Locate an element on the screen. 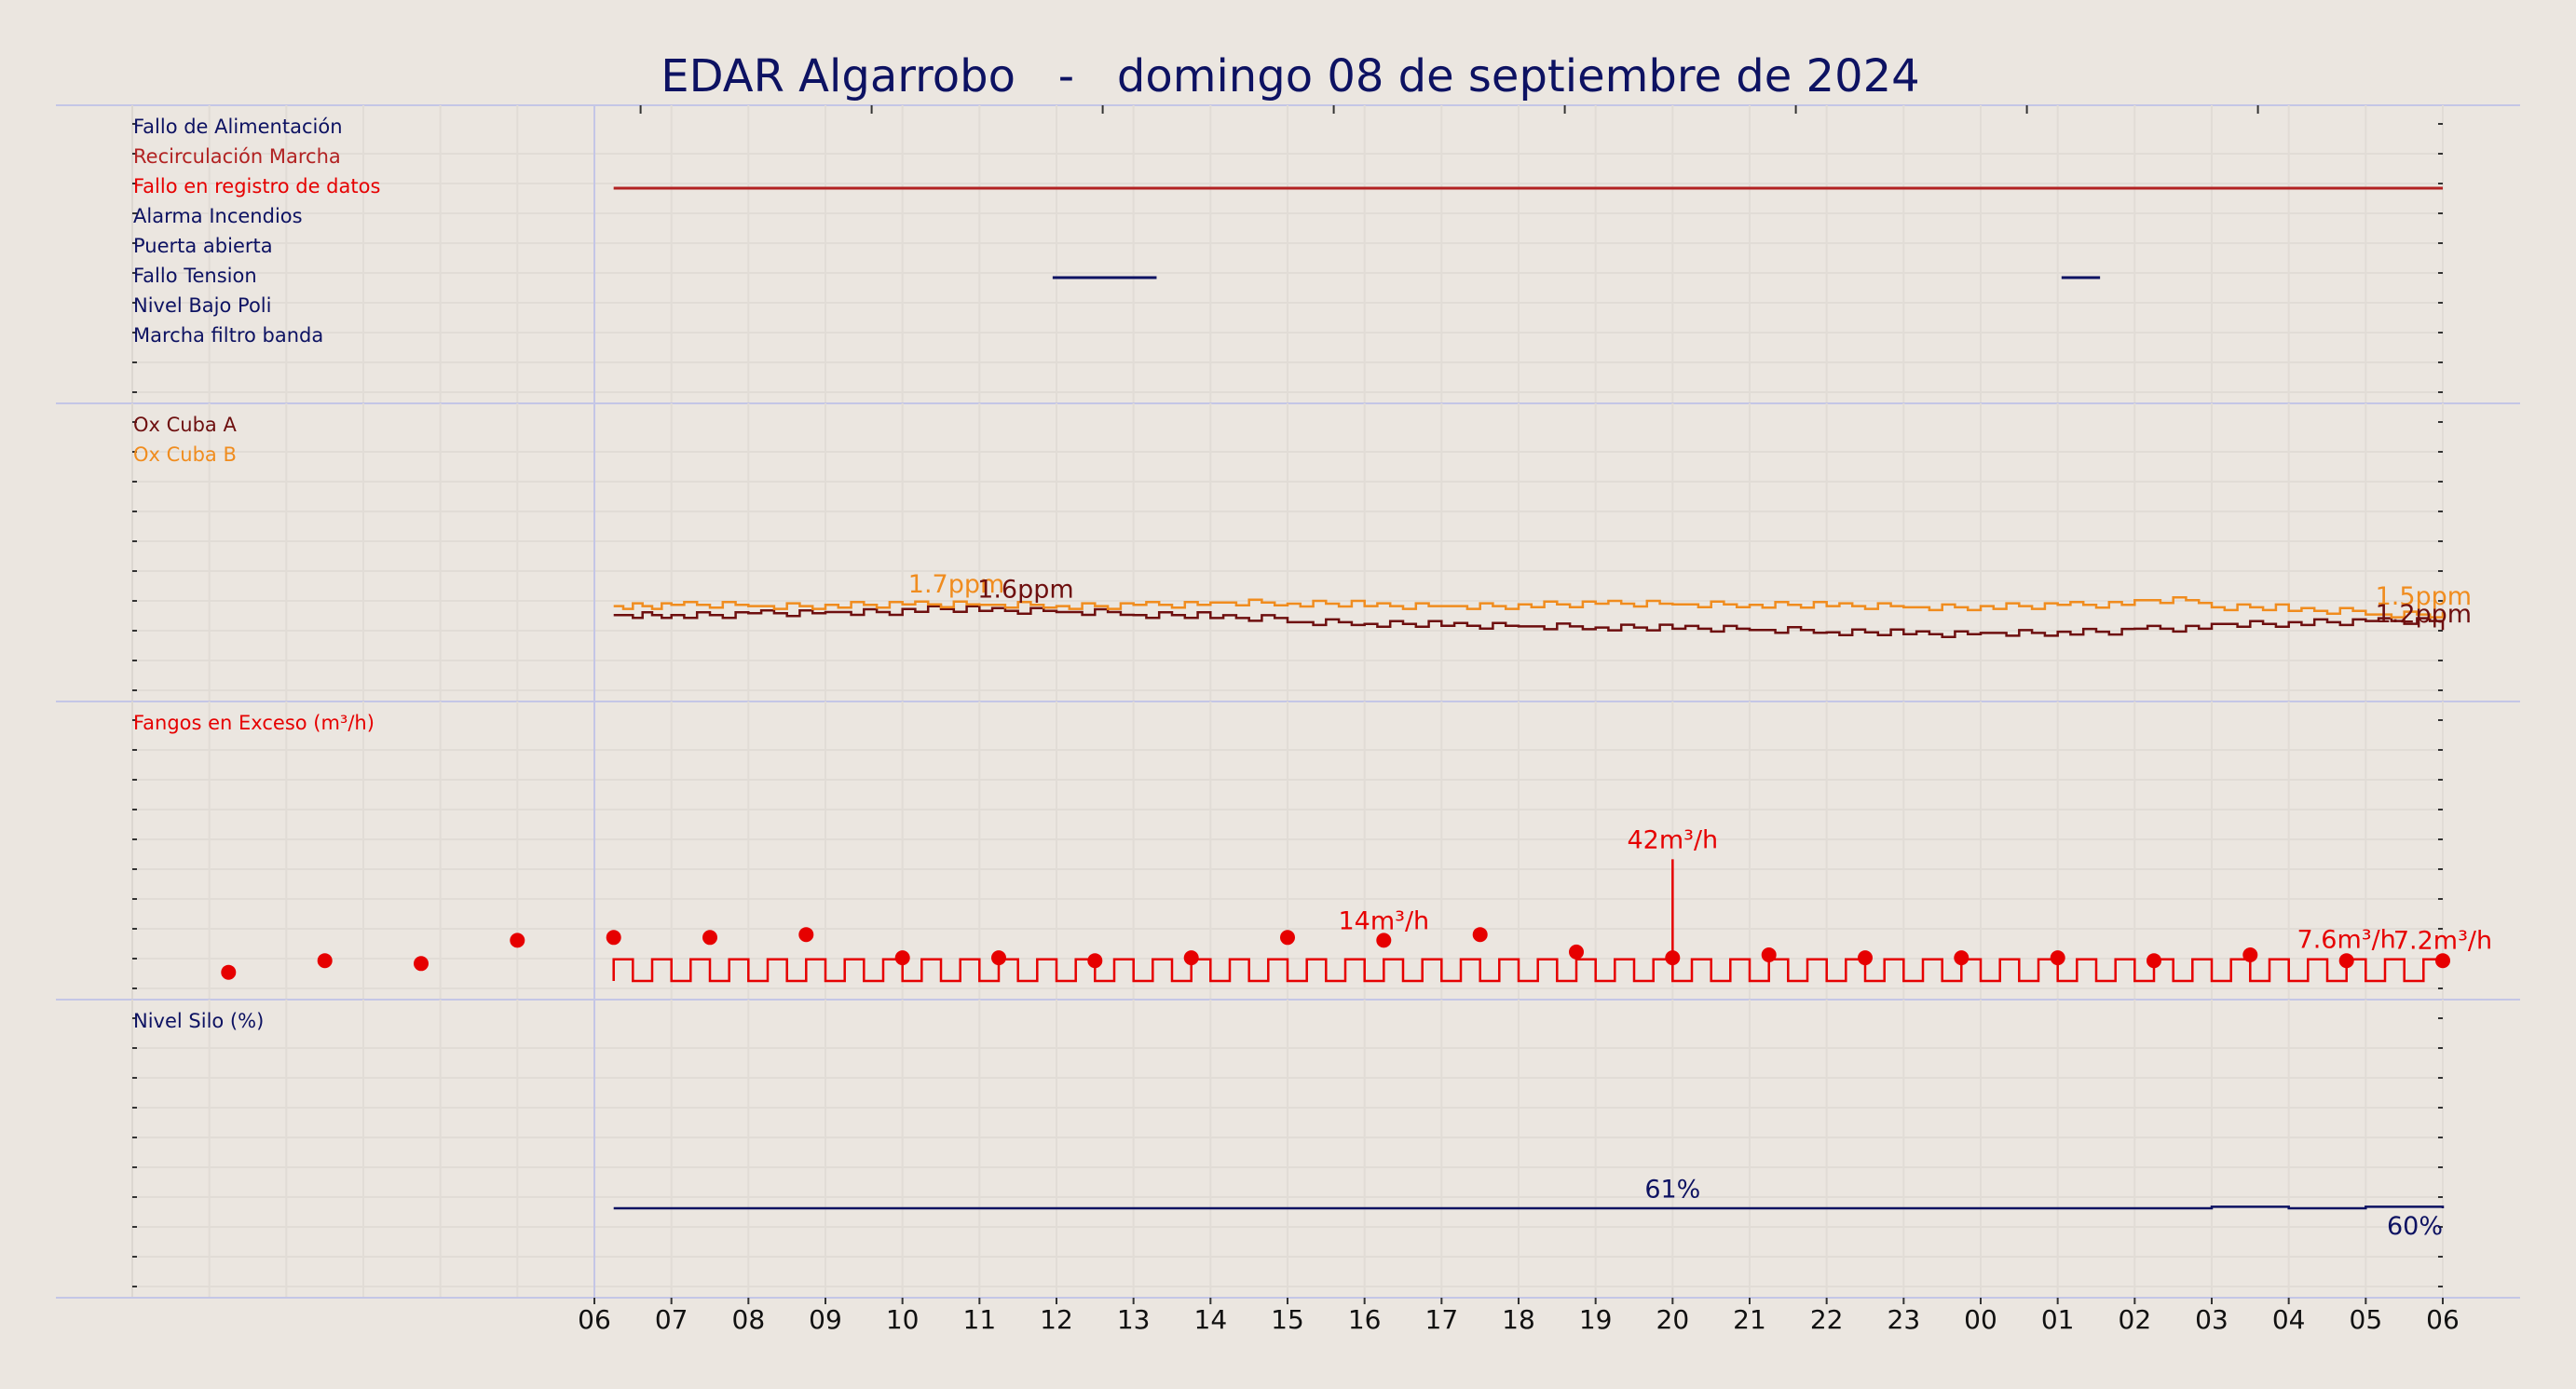 This screenshot has width=2576, height=1389. x-tick-label: 19 is located at coordinates (1596, 1319).